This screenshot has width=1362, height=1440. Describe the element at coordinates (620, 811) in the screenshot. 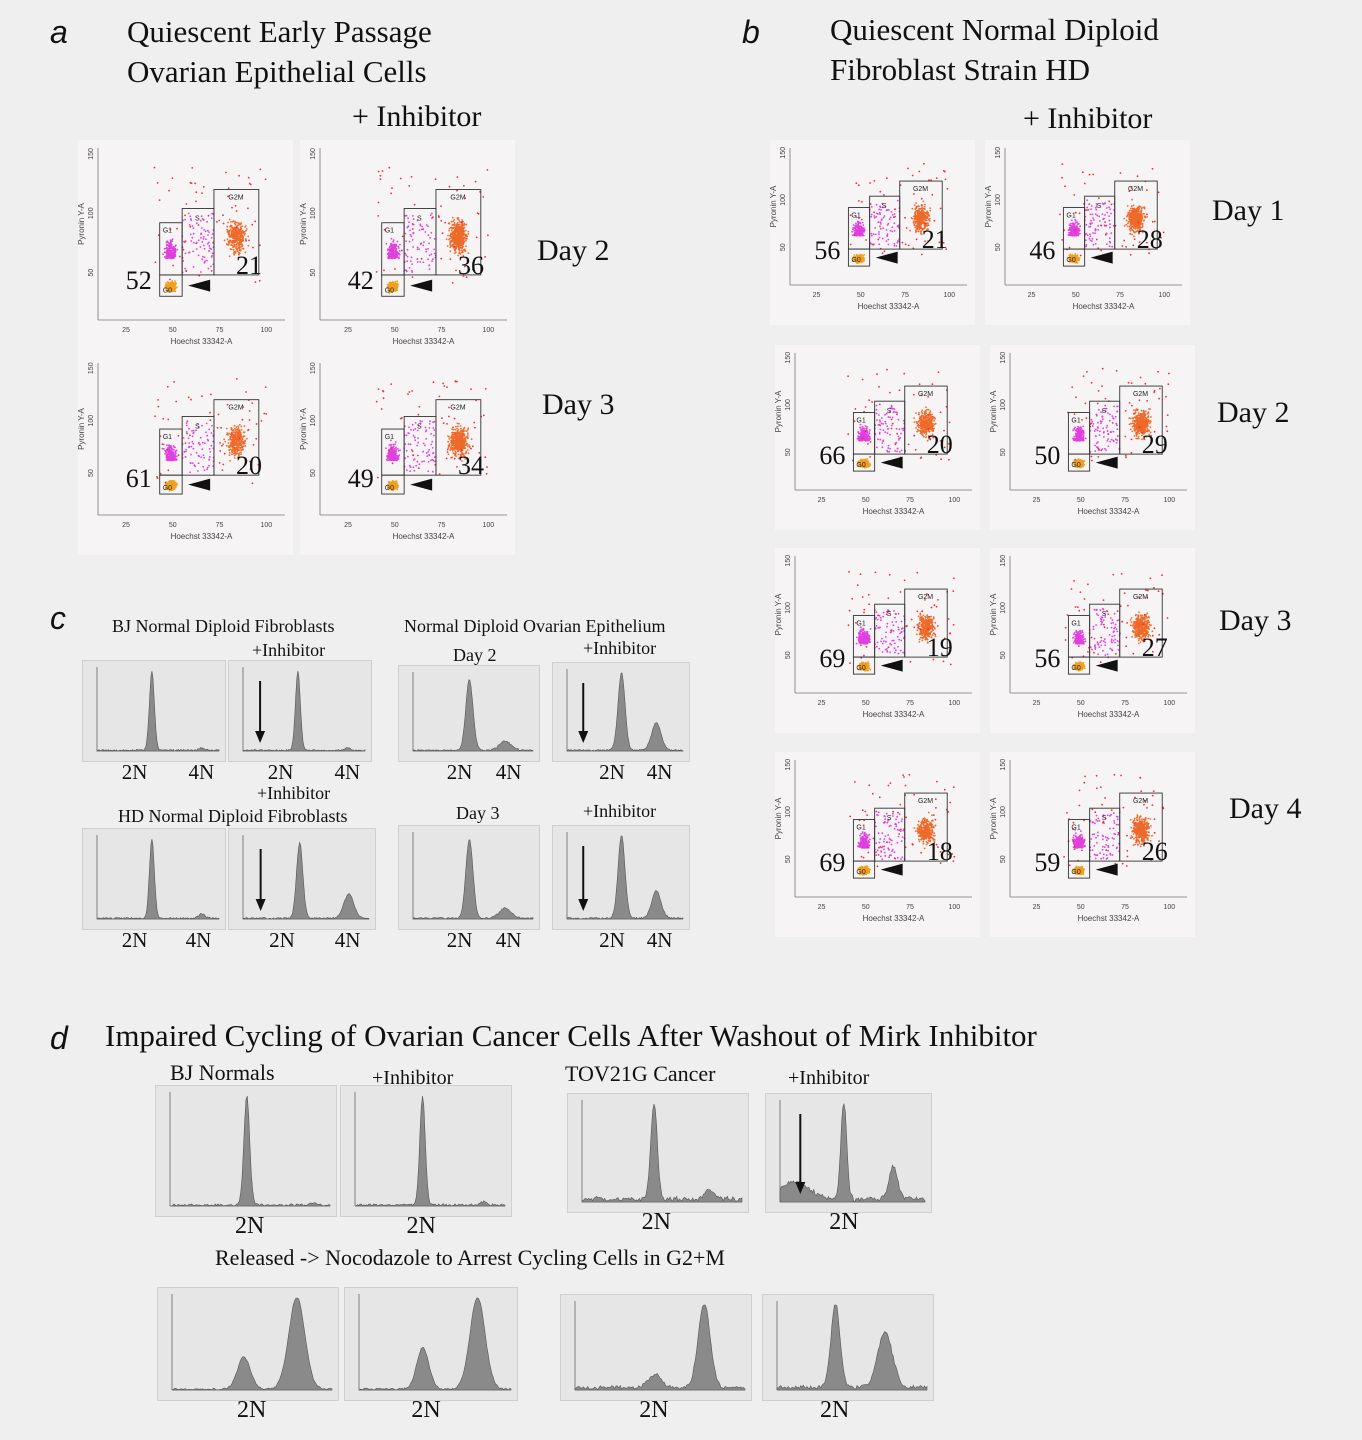

I see `panel-c-ov-inhibitor-2: +Inhibitor` at that location.